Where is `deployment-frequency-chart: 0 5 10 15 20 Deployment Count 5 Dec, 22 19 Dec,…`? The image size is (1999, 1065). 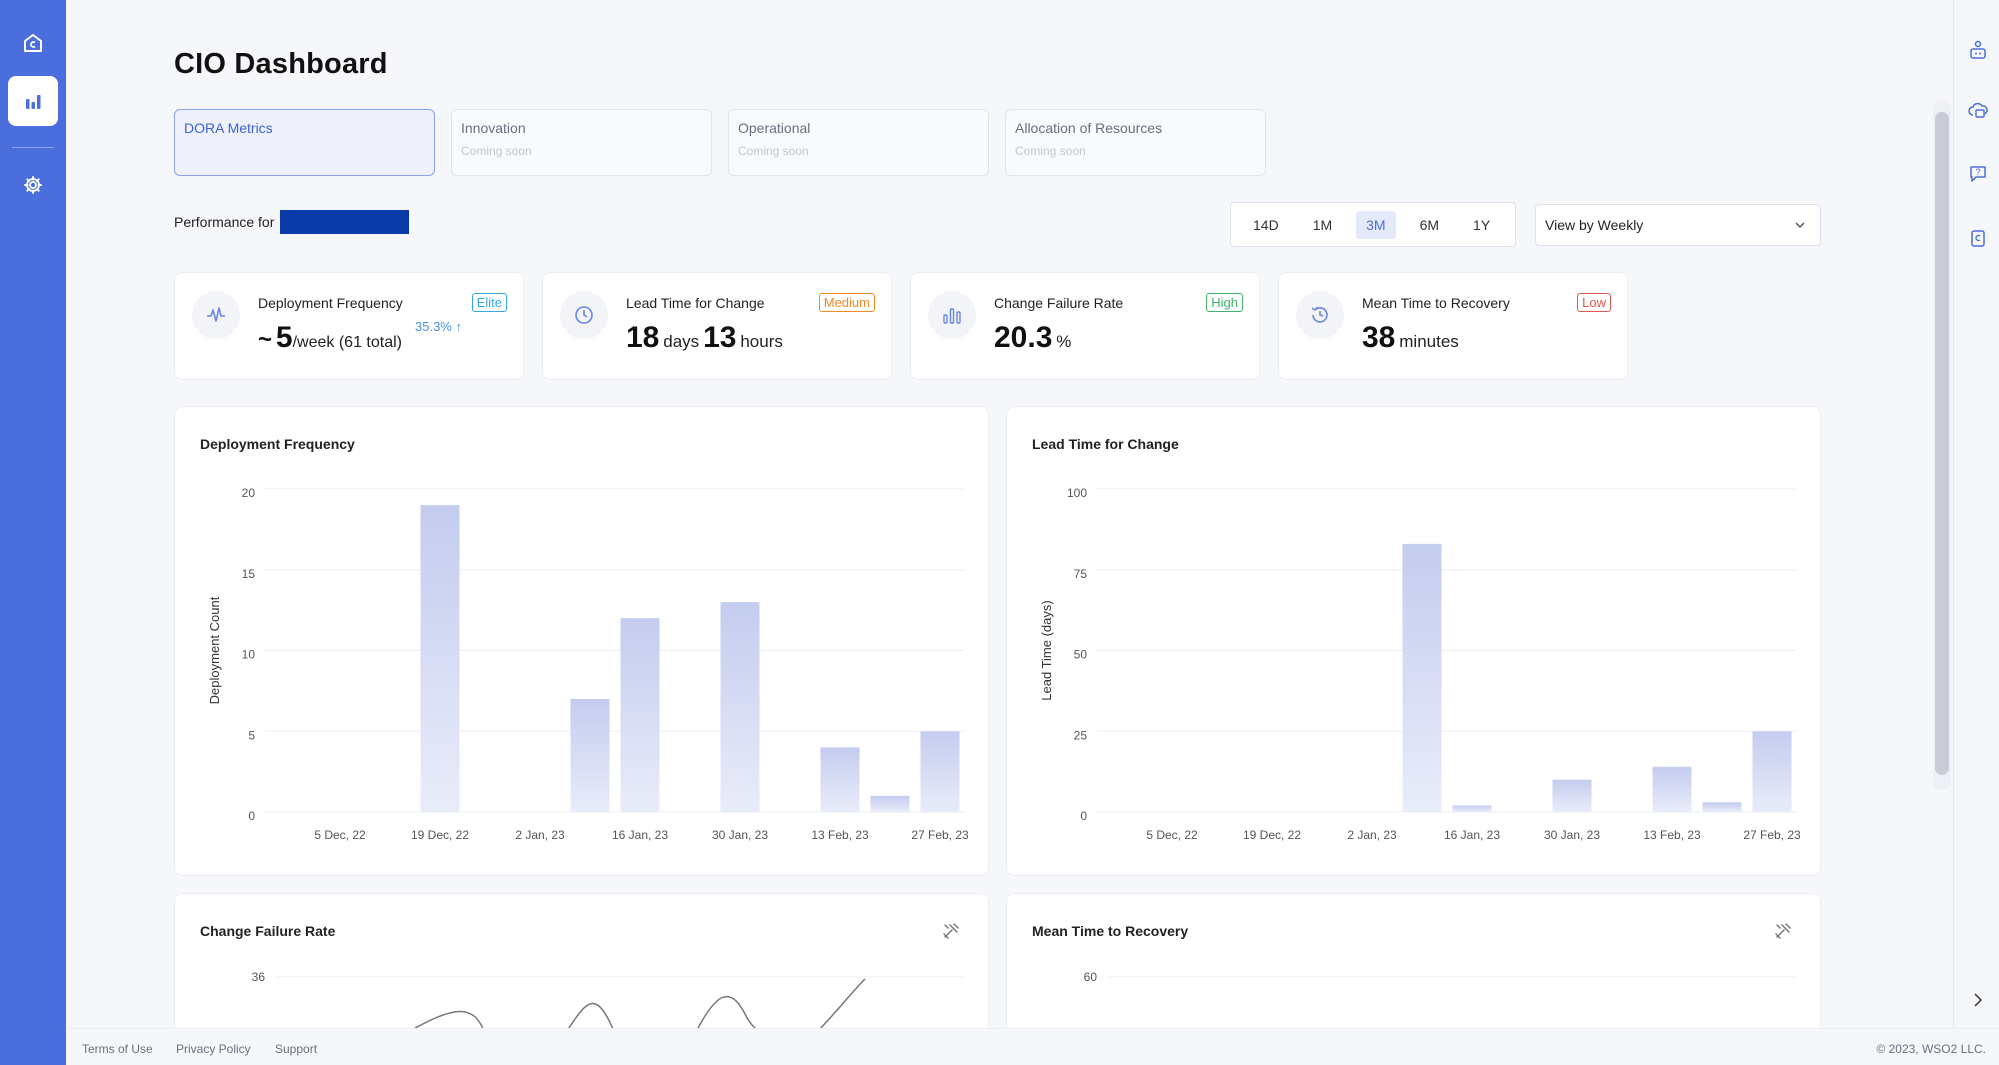
deployment-frequency-chart: 0 5 10 15 20 Deployment Count 5 Dec, 22 19 Dec,… is located at coordinates (588, 664).